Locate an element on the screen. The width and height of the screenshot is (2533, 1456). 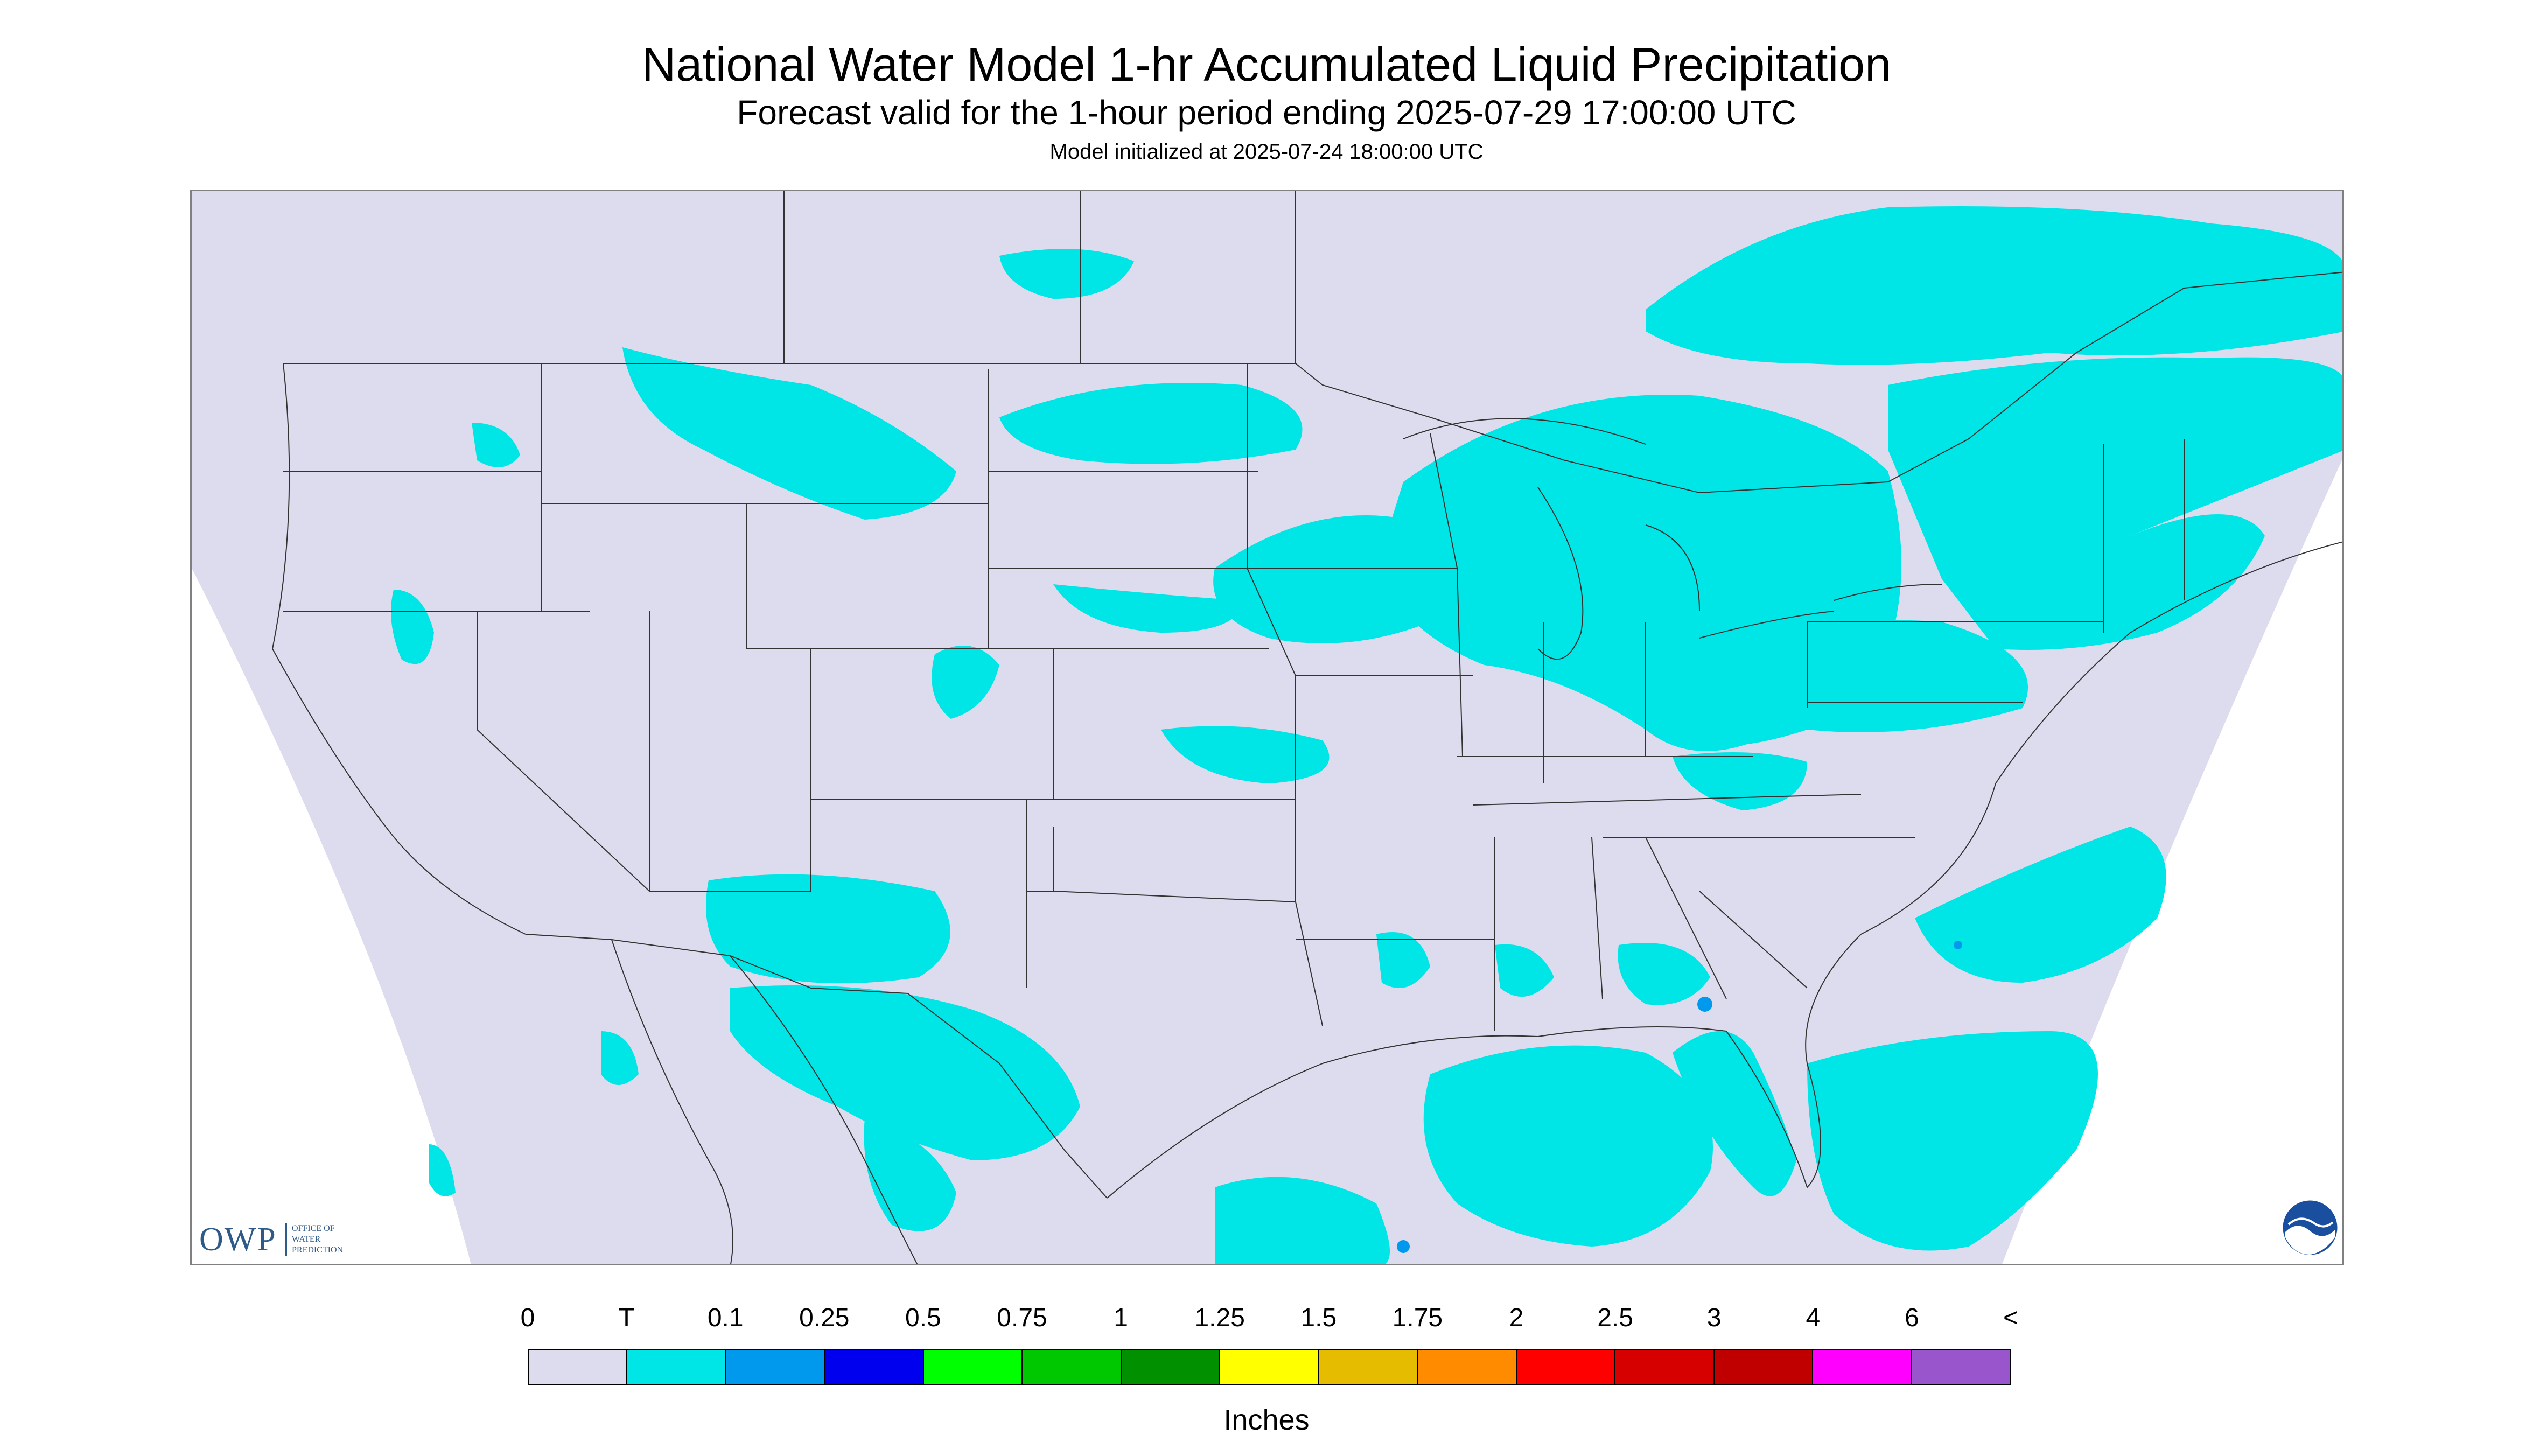
us-canada-border is located at coordinates (1312, 382).